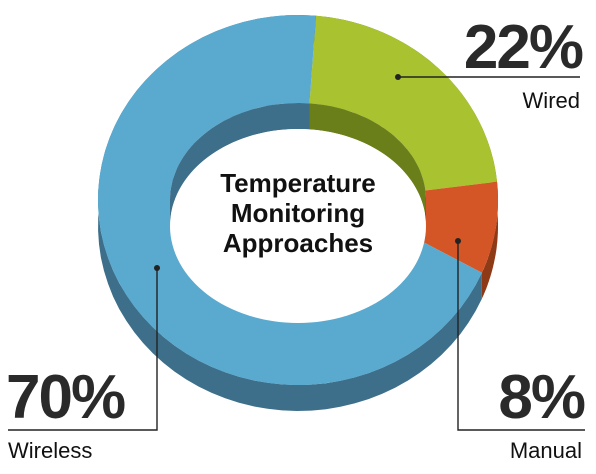  Describe the element at coordinates (367, 160) in the screenshot. I see `donut-inner-wall-wired` at that location.